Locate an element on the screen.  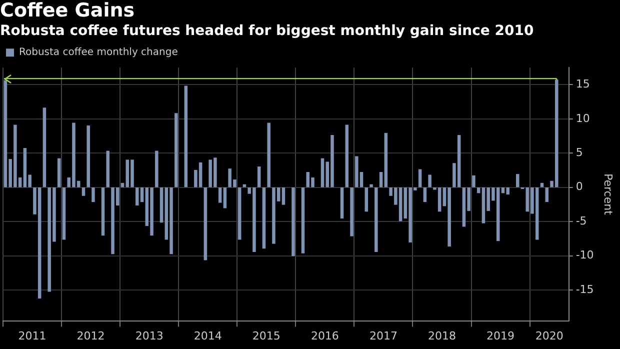
y-tick-label: -5 is located at coordinates (581, 221).